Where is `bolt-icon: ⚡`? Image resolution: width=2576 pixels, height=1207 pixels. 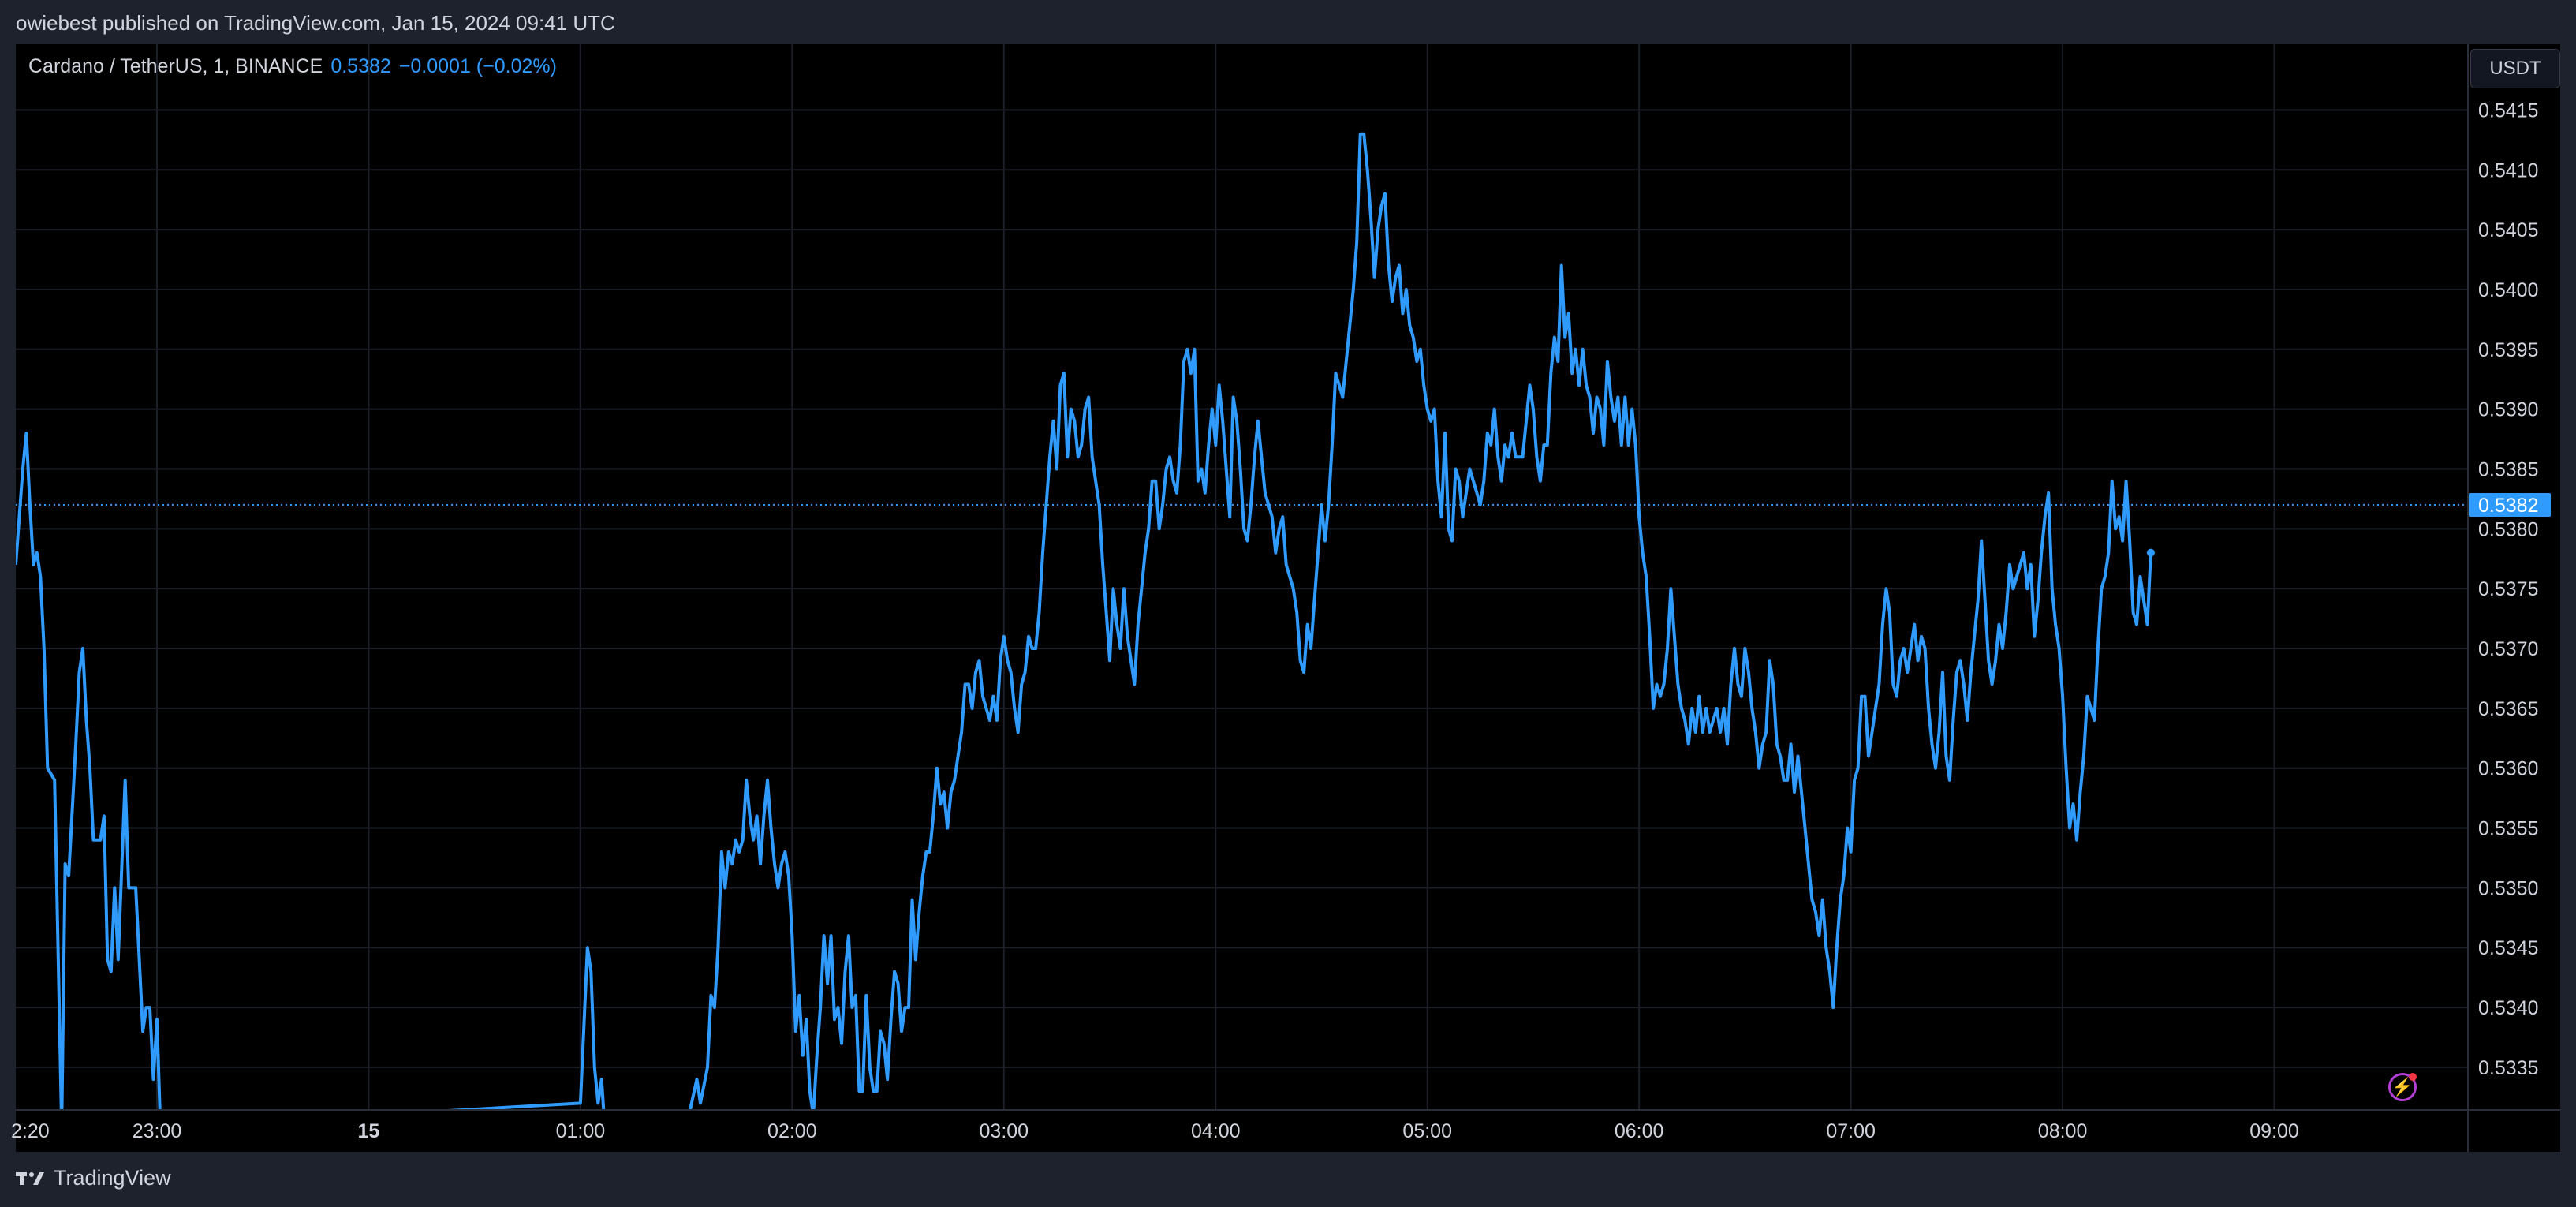 bolt-icon: ⚡ is located at coordinates (2402, 1087).